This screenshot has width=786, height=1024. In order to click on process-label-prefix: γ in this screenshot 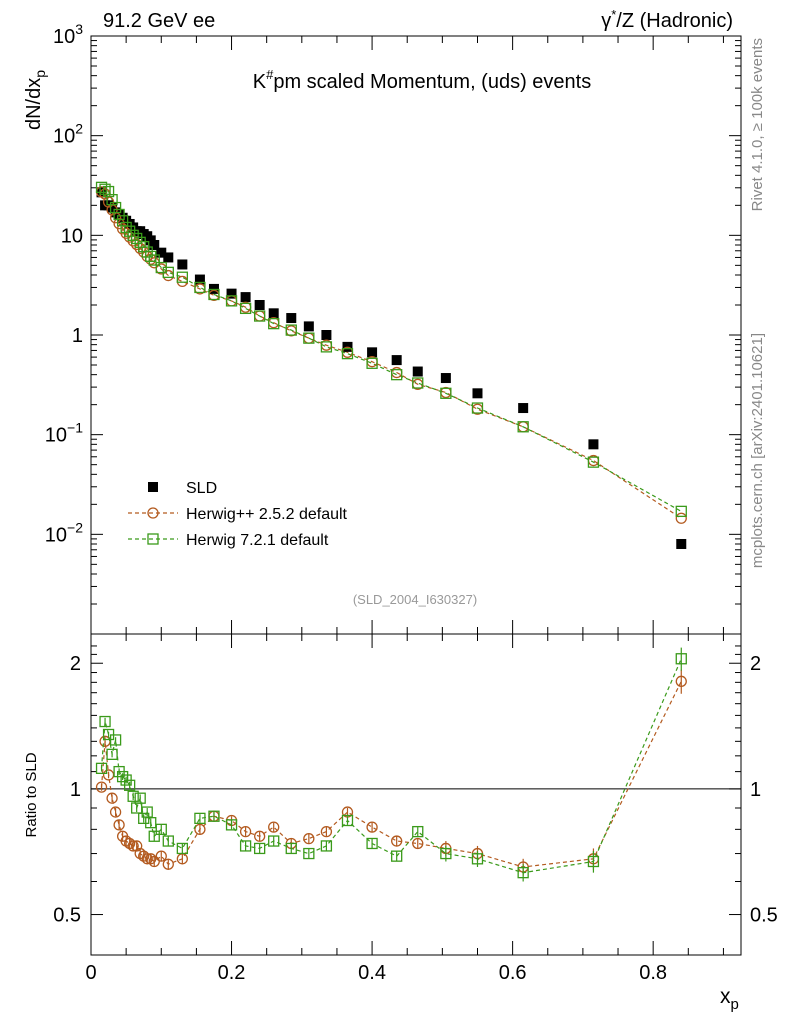, I will do `click(606, 21)`.